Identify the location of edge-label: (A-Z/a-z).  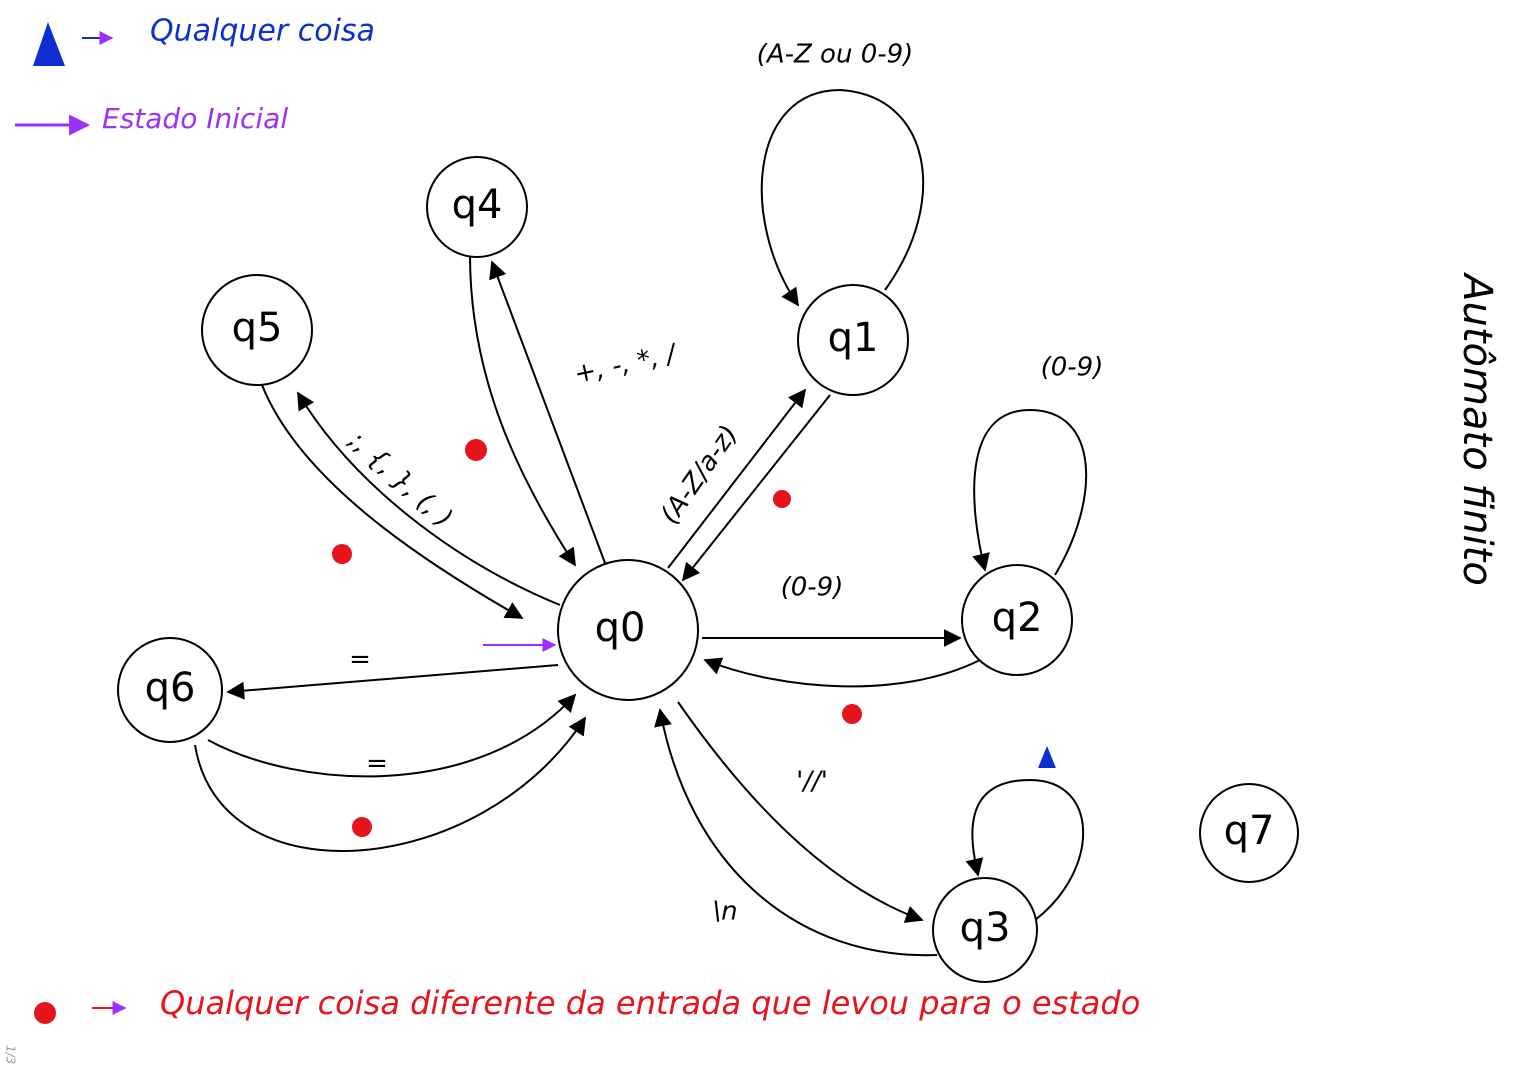
(699, 475).